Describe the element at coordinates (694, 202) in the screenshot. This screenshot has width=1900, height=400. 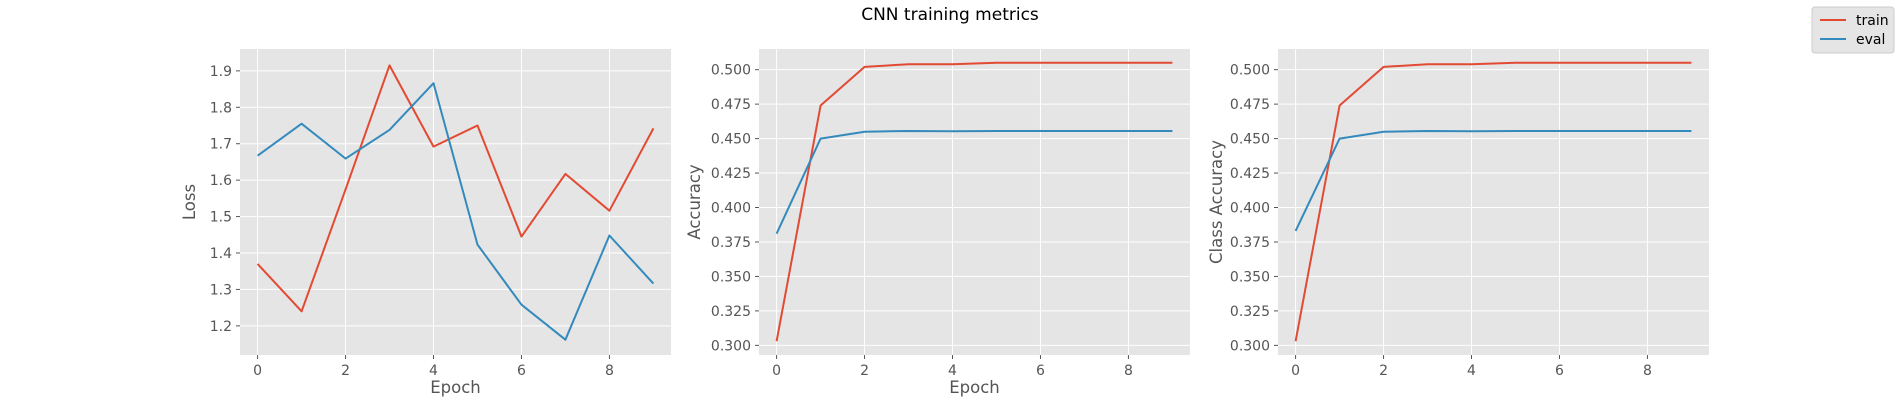
I see `y-axis-label: Accuracy` at that location.